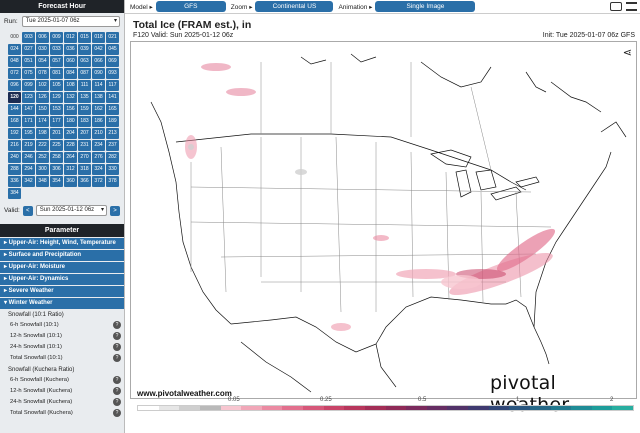 The image size is (640, 433). I want to click on forecast-hour-button: 222, so click(42, 145).